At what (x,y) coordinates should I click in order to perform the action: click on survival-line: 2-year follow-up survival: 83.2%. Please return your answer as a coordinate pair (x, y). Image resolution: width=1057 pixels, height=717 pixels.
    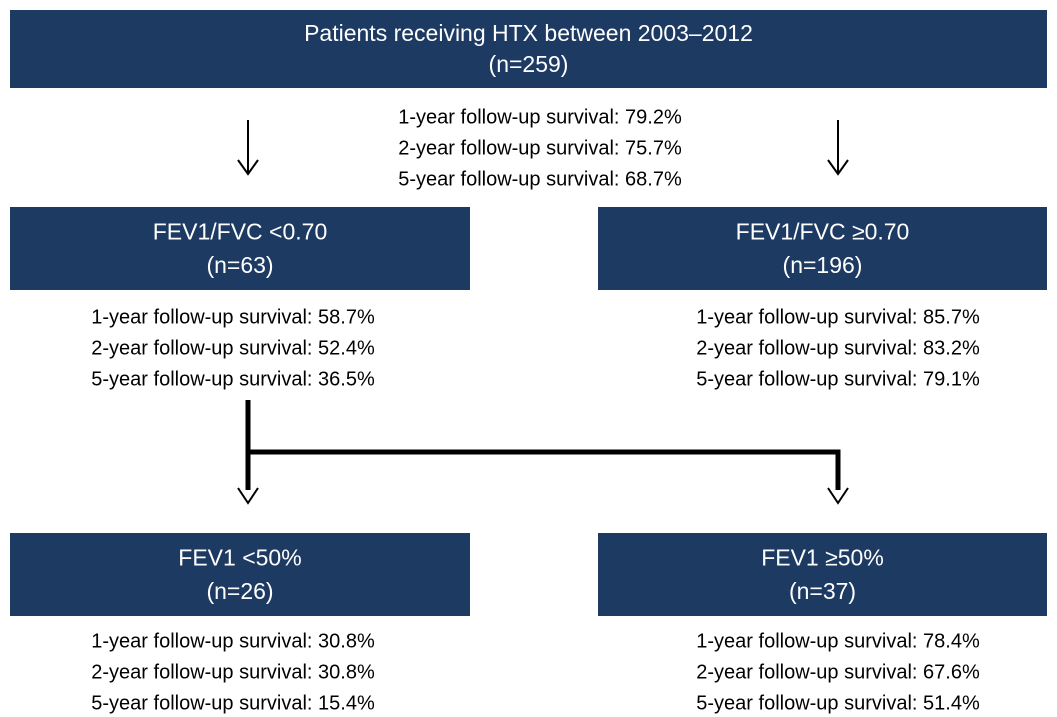
    Looking at the image, I should click on (838, 348).